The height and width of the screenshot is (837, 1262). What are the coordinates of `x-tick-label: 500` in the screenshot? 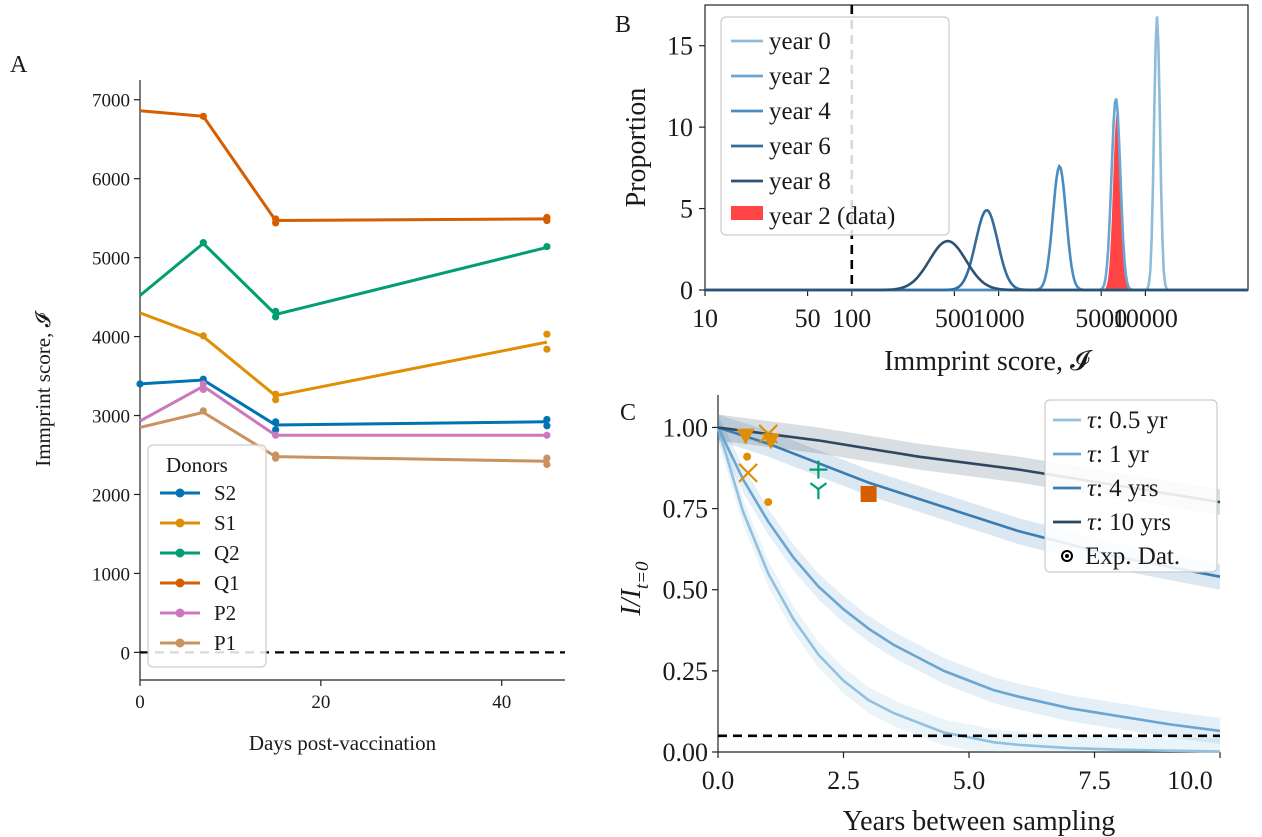 It's located at (954, 318).